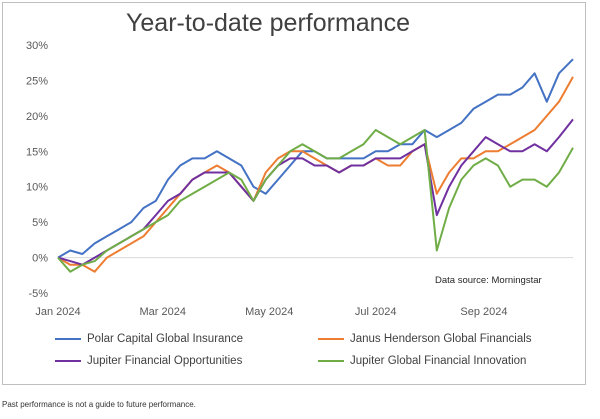 The image size is (600, 419). What do you see at coordinates (483, 312) in the screenshot?
I see `x-tick-label: Sep 2024` at bounding box center [483, 312].